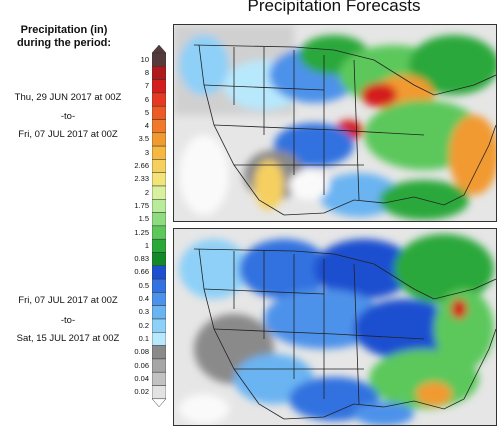 The width and height of the screenshot is (500, 430). I want to click on colorbar-label: 4, so click(146, 126).